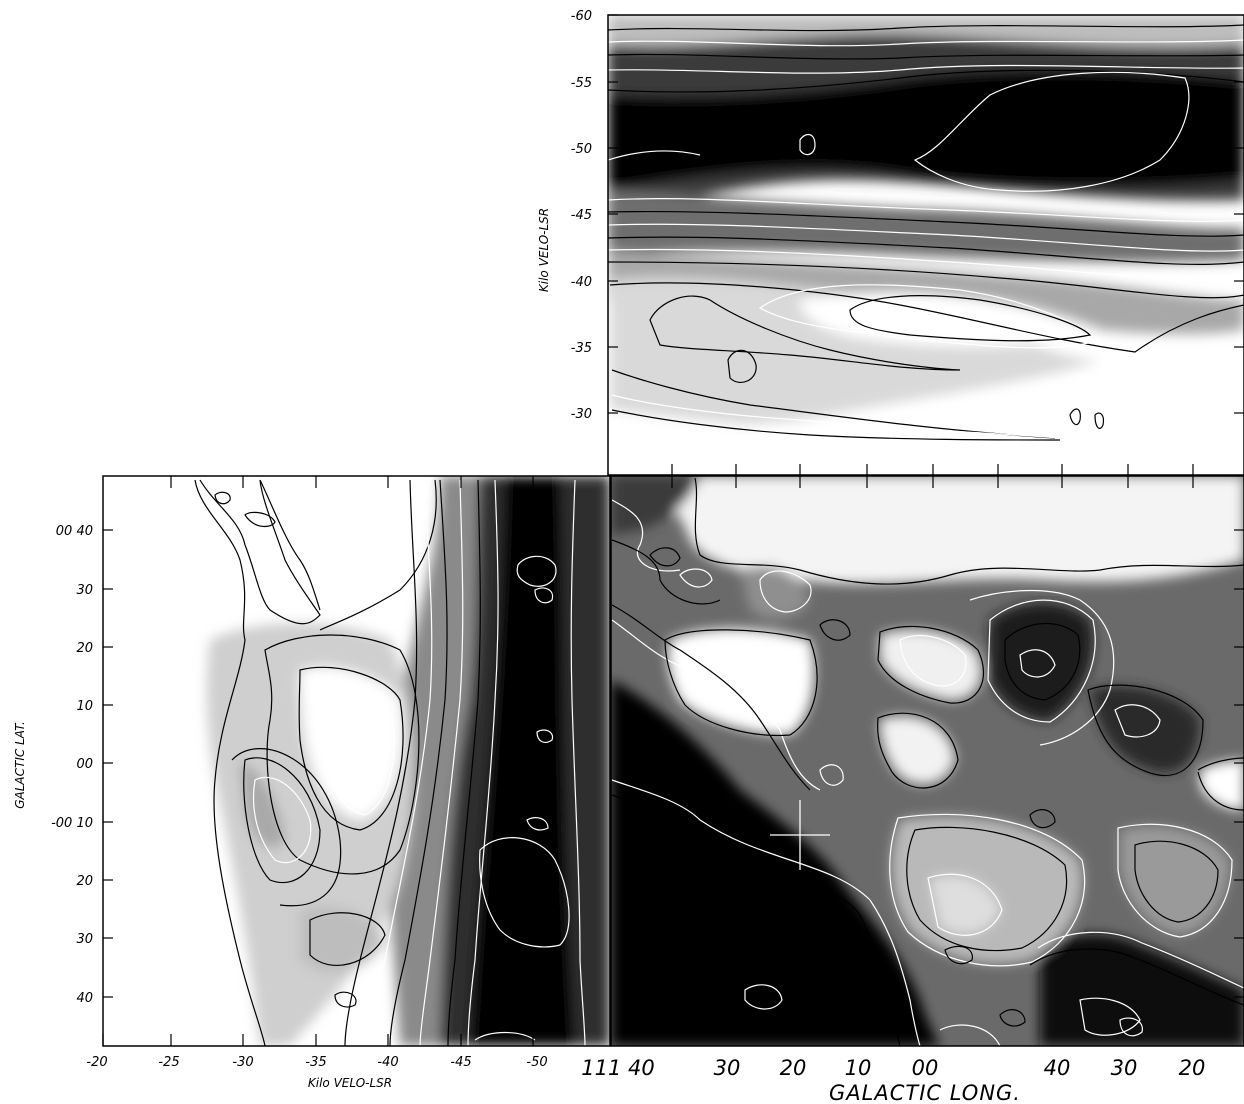 Image resolution: width=1244 pixels, height=1104 pixels. Describe the element at coordinates (581, 282) in the screenshot. I see `lv-ytick-label: -40` at that location.